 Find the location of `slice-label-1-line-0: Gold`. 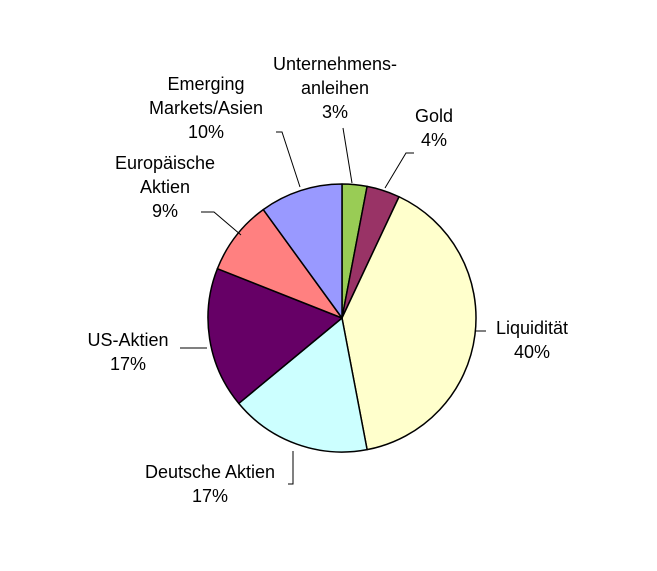

slice-label-1-line-0: Gold is located at coordinates (434, 116).